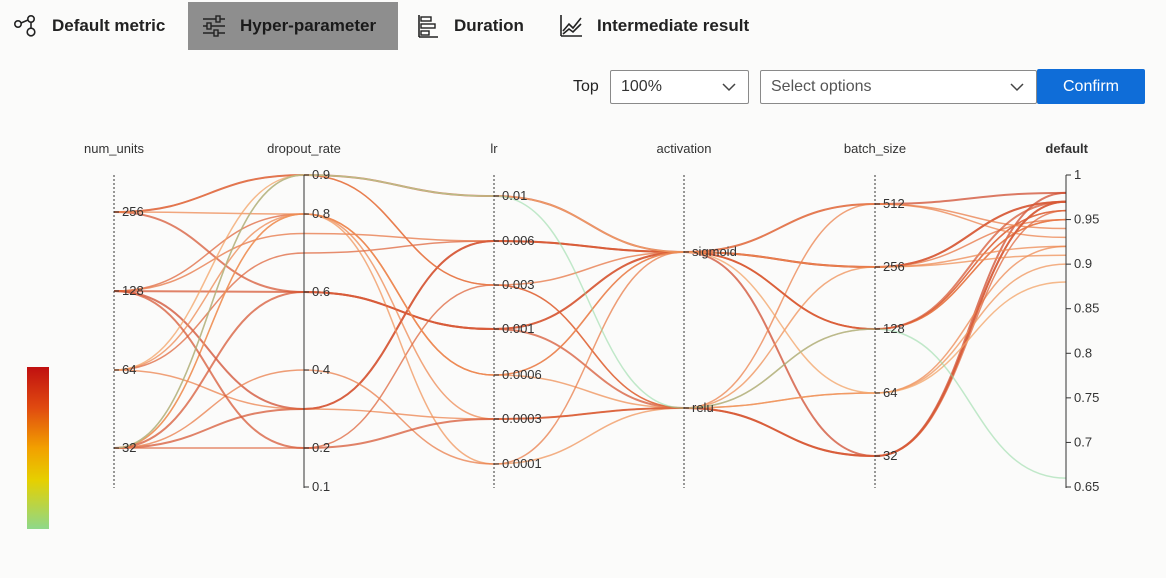 This screenshot has width=1166, height=578. What do you see at coordinates (518, 240) in the screenshot?
I see `tick-label: 0.006` at bounding box center [518, 240].